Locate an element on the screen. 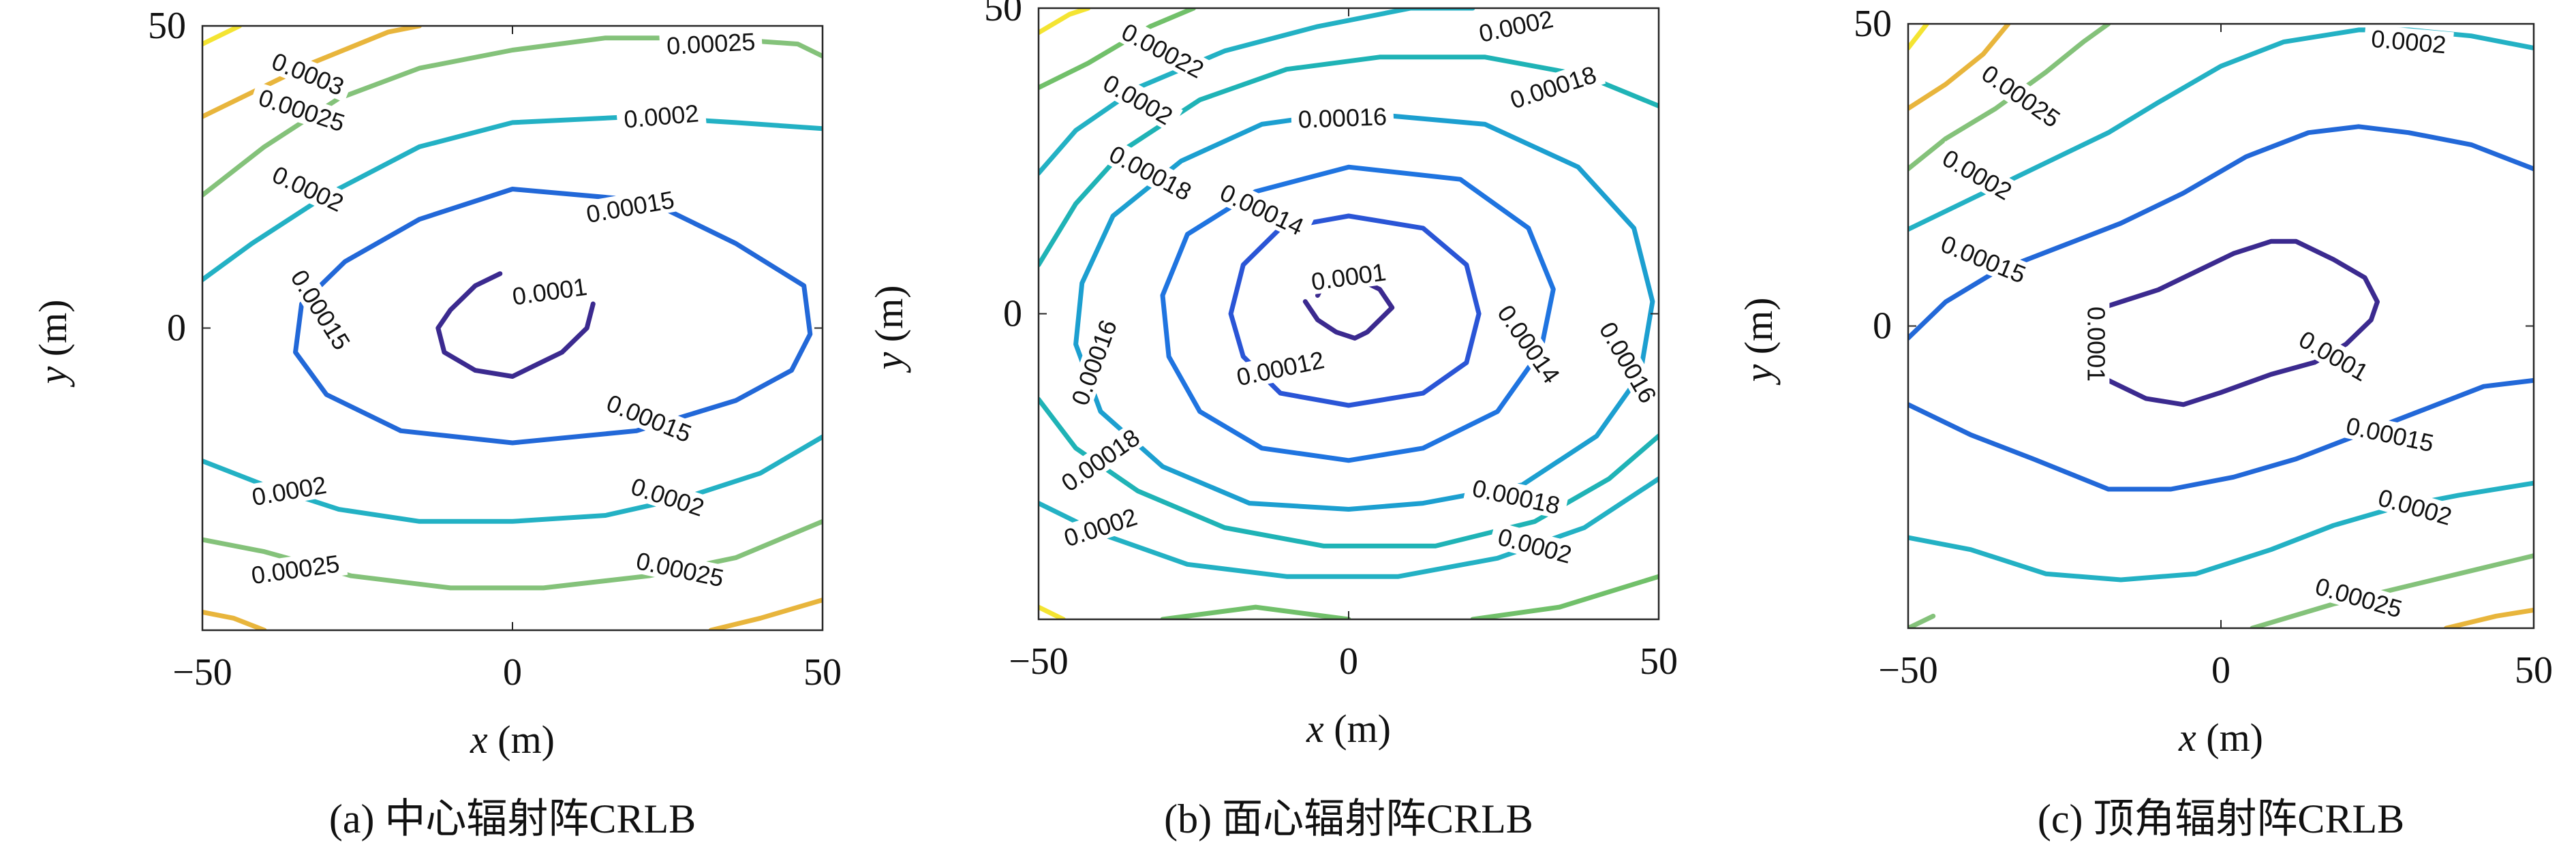 The image size is (2576, 853). panel-caption: (b) 面心辐射阵CRLB is located at coordinates (1348, 819).